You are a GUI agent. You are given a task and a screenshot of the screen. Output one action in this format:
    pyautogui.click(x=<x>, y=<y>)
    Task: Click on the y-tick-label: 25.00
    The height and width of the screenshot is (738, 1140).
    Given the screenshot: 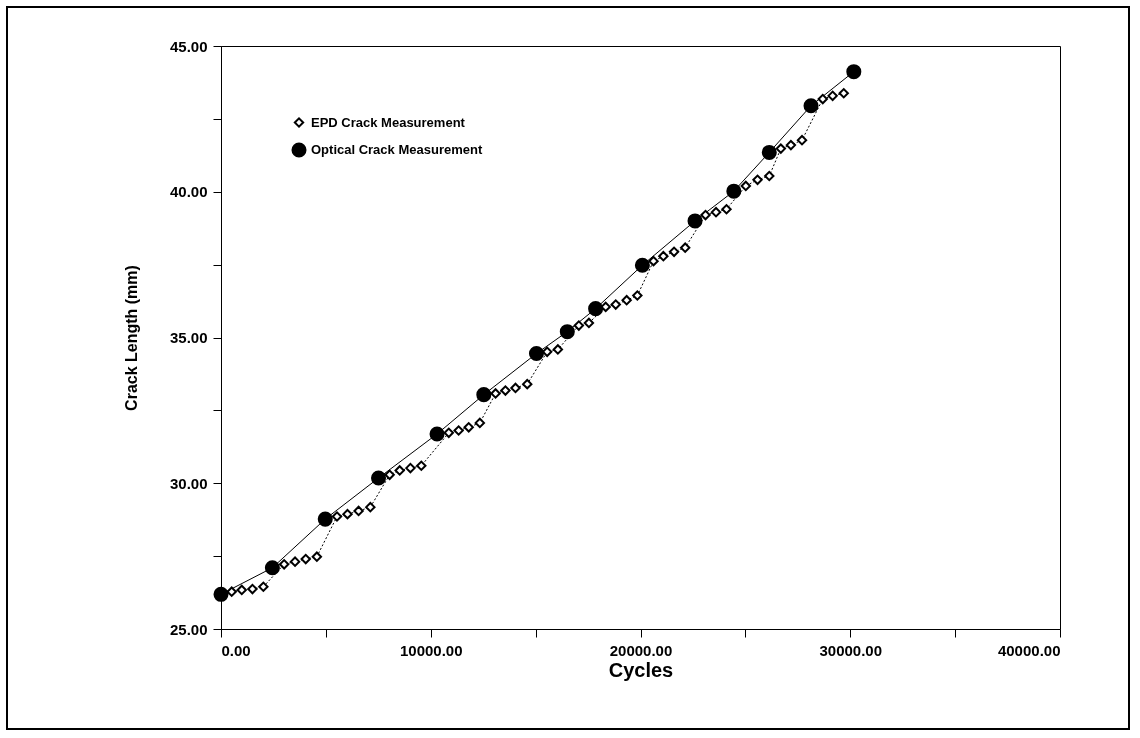 What is the action you would take?
    pyautogui.click(x=188, y=629)
    